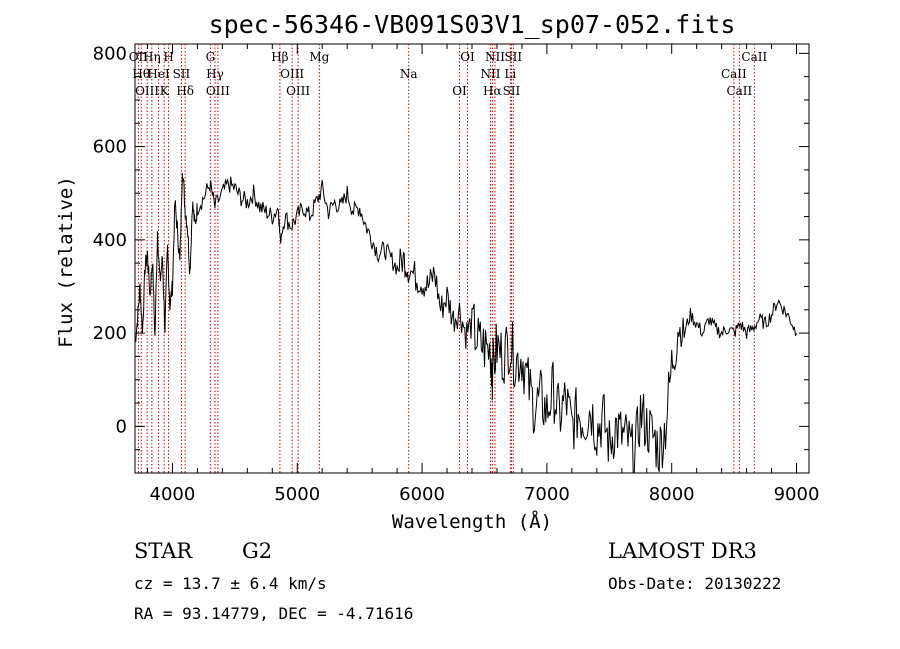 Image resolution: width=900 pixels, height=649 pixels. Describe the element at coordinates (682, 551) in the screenshot. I see `survey-name: LAMOST DR3` at that location.